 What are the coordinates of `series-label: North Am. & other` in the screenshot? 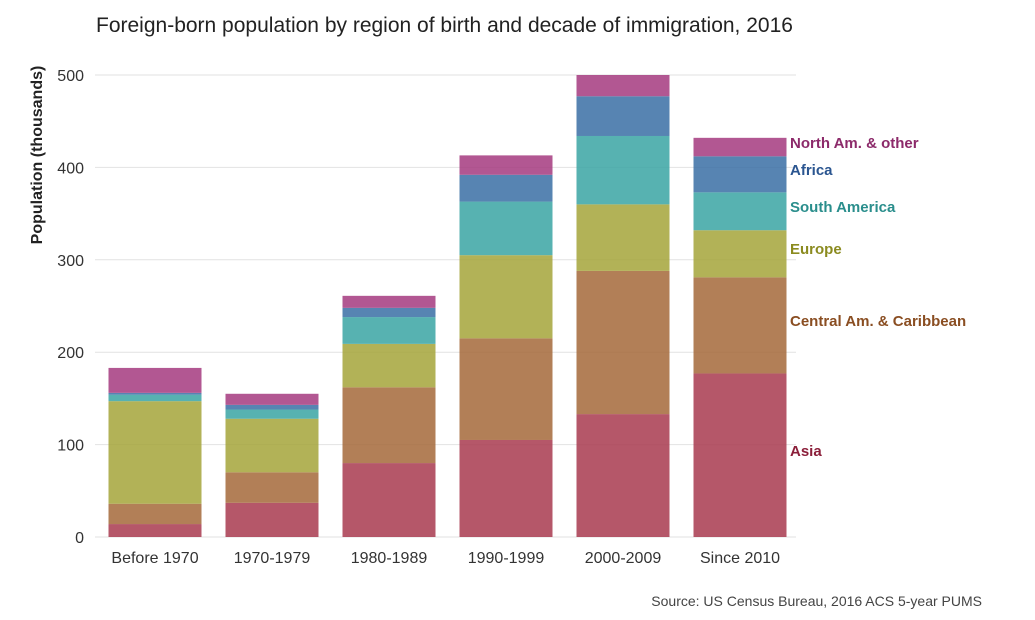 It's located at (854, 143).